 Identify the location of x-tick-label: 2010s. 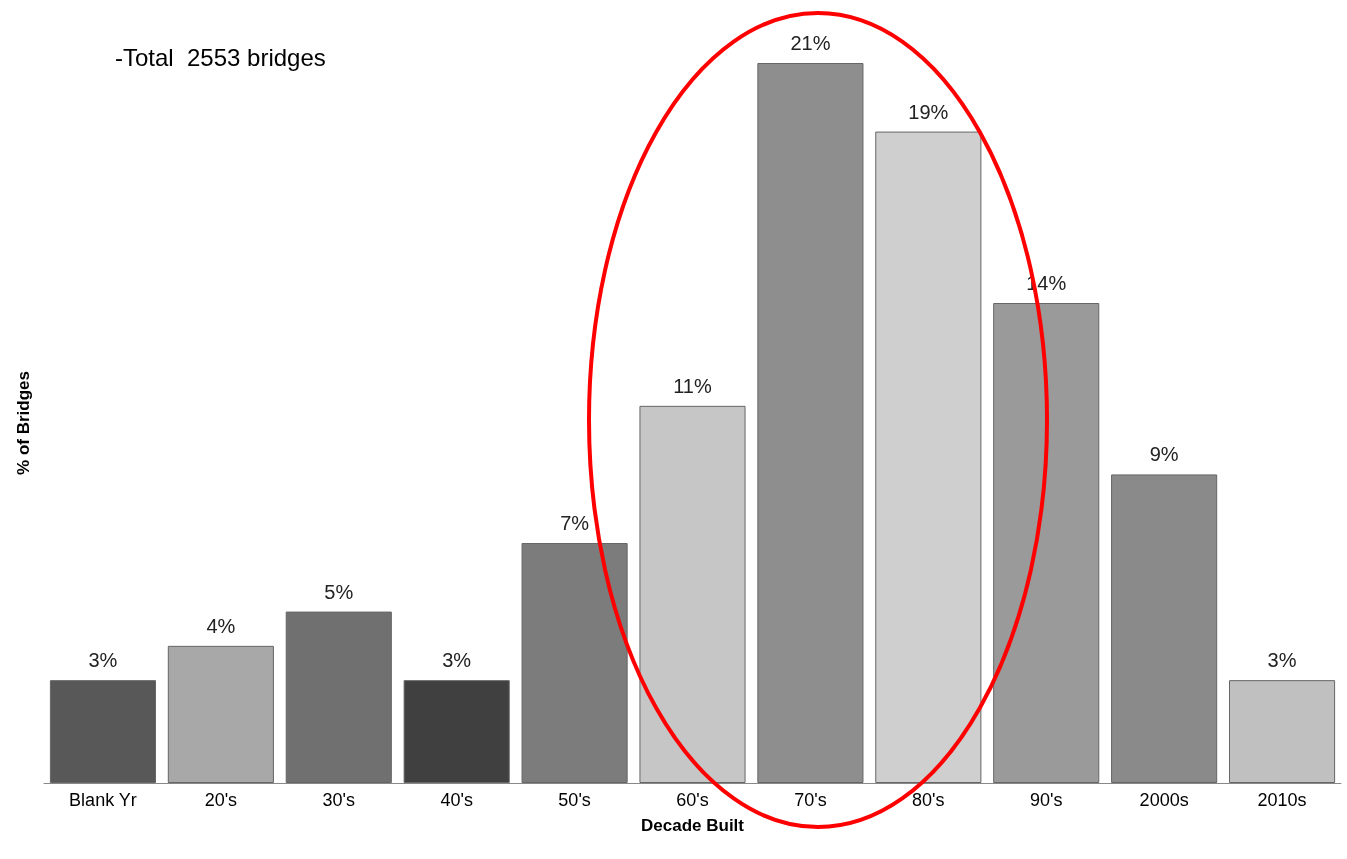
(1282, 800).